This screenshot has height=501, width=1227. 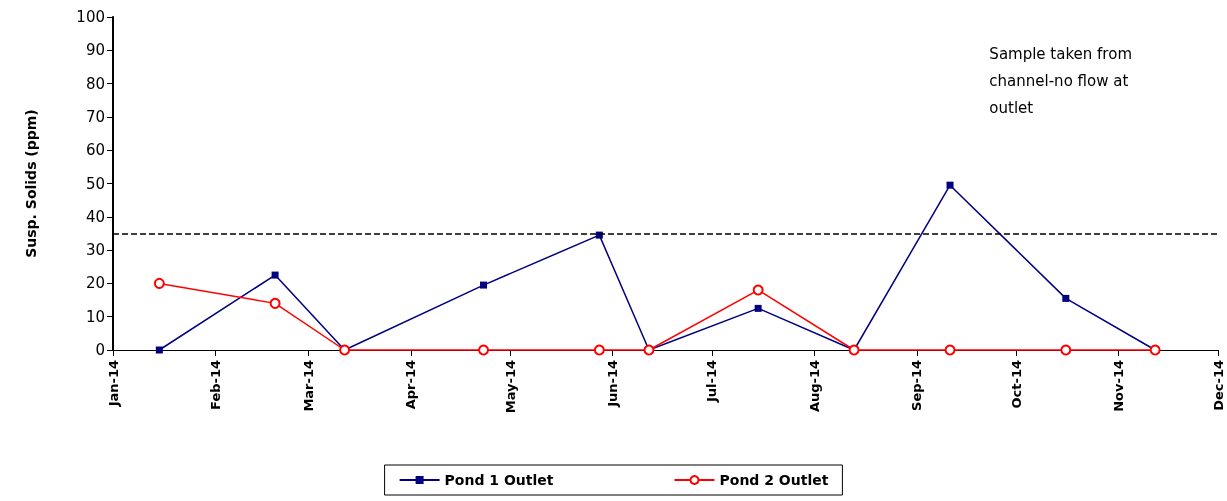 What do you see at coordinates (90, 17) in the screenshot?
I see `y-tick-label: 100` at bounding box center [90, 17].